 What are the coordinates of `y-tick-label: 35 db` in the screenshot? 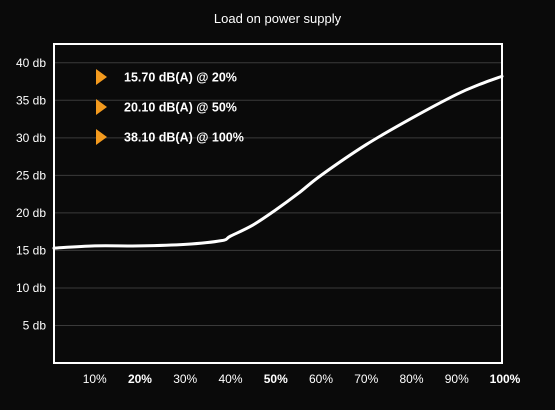 It's located at (31, 100).